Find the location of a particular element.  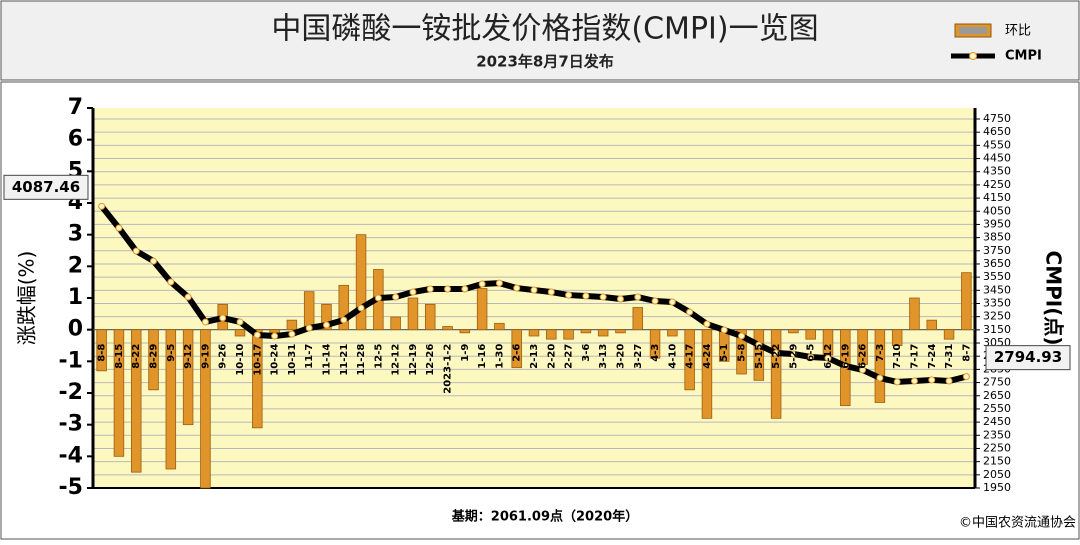

y2-tick-label: 2250 is located at coordinates (997, 447).